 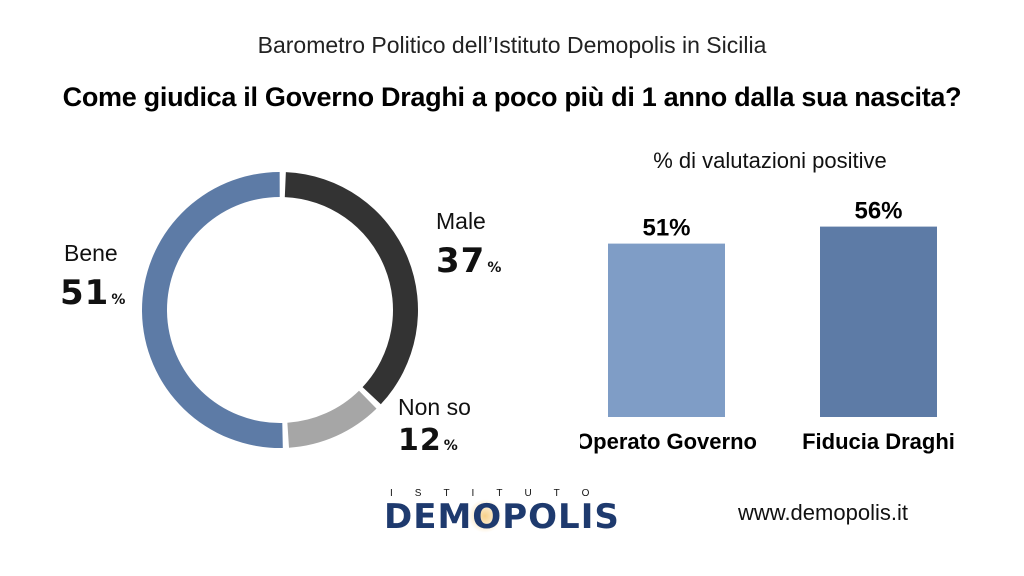 I want to click on label-nonso: Non so 12%, so click(x=434, y=426).